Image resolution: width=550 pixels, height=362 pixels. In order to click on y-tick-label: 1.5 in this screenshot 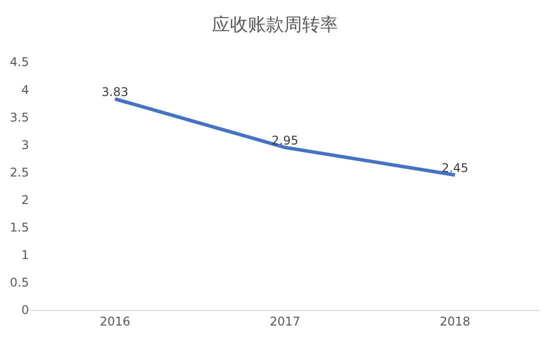, I will do `click(19, 227)`.